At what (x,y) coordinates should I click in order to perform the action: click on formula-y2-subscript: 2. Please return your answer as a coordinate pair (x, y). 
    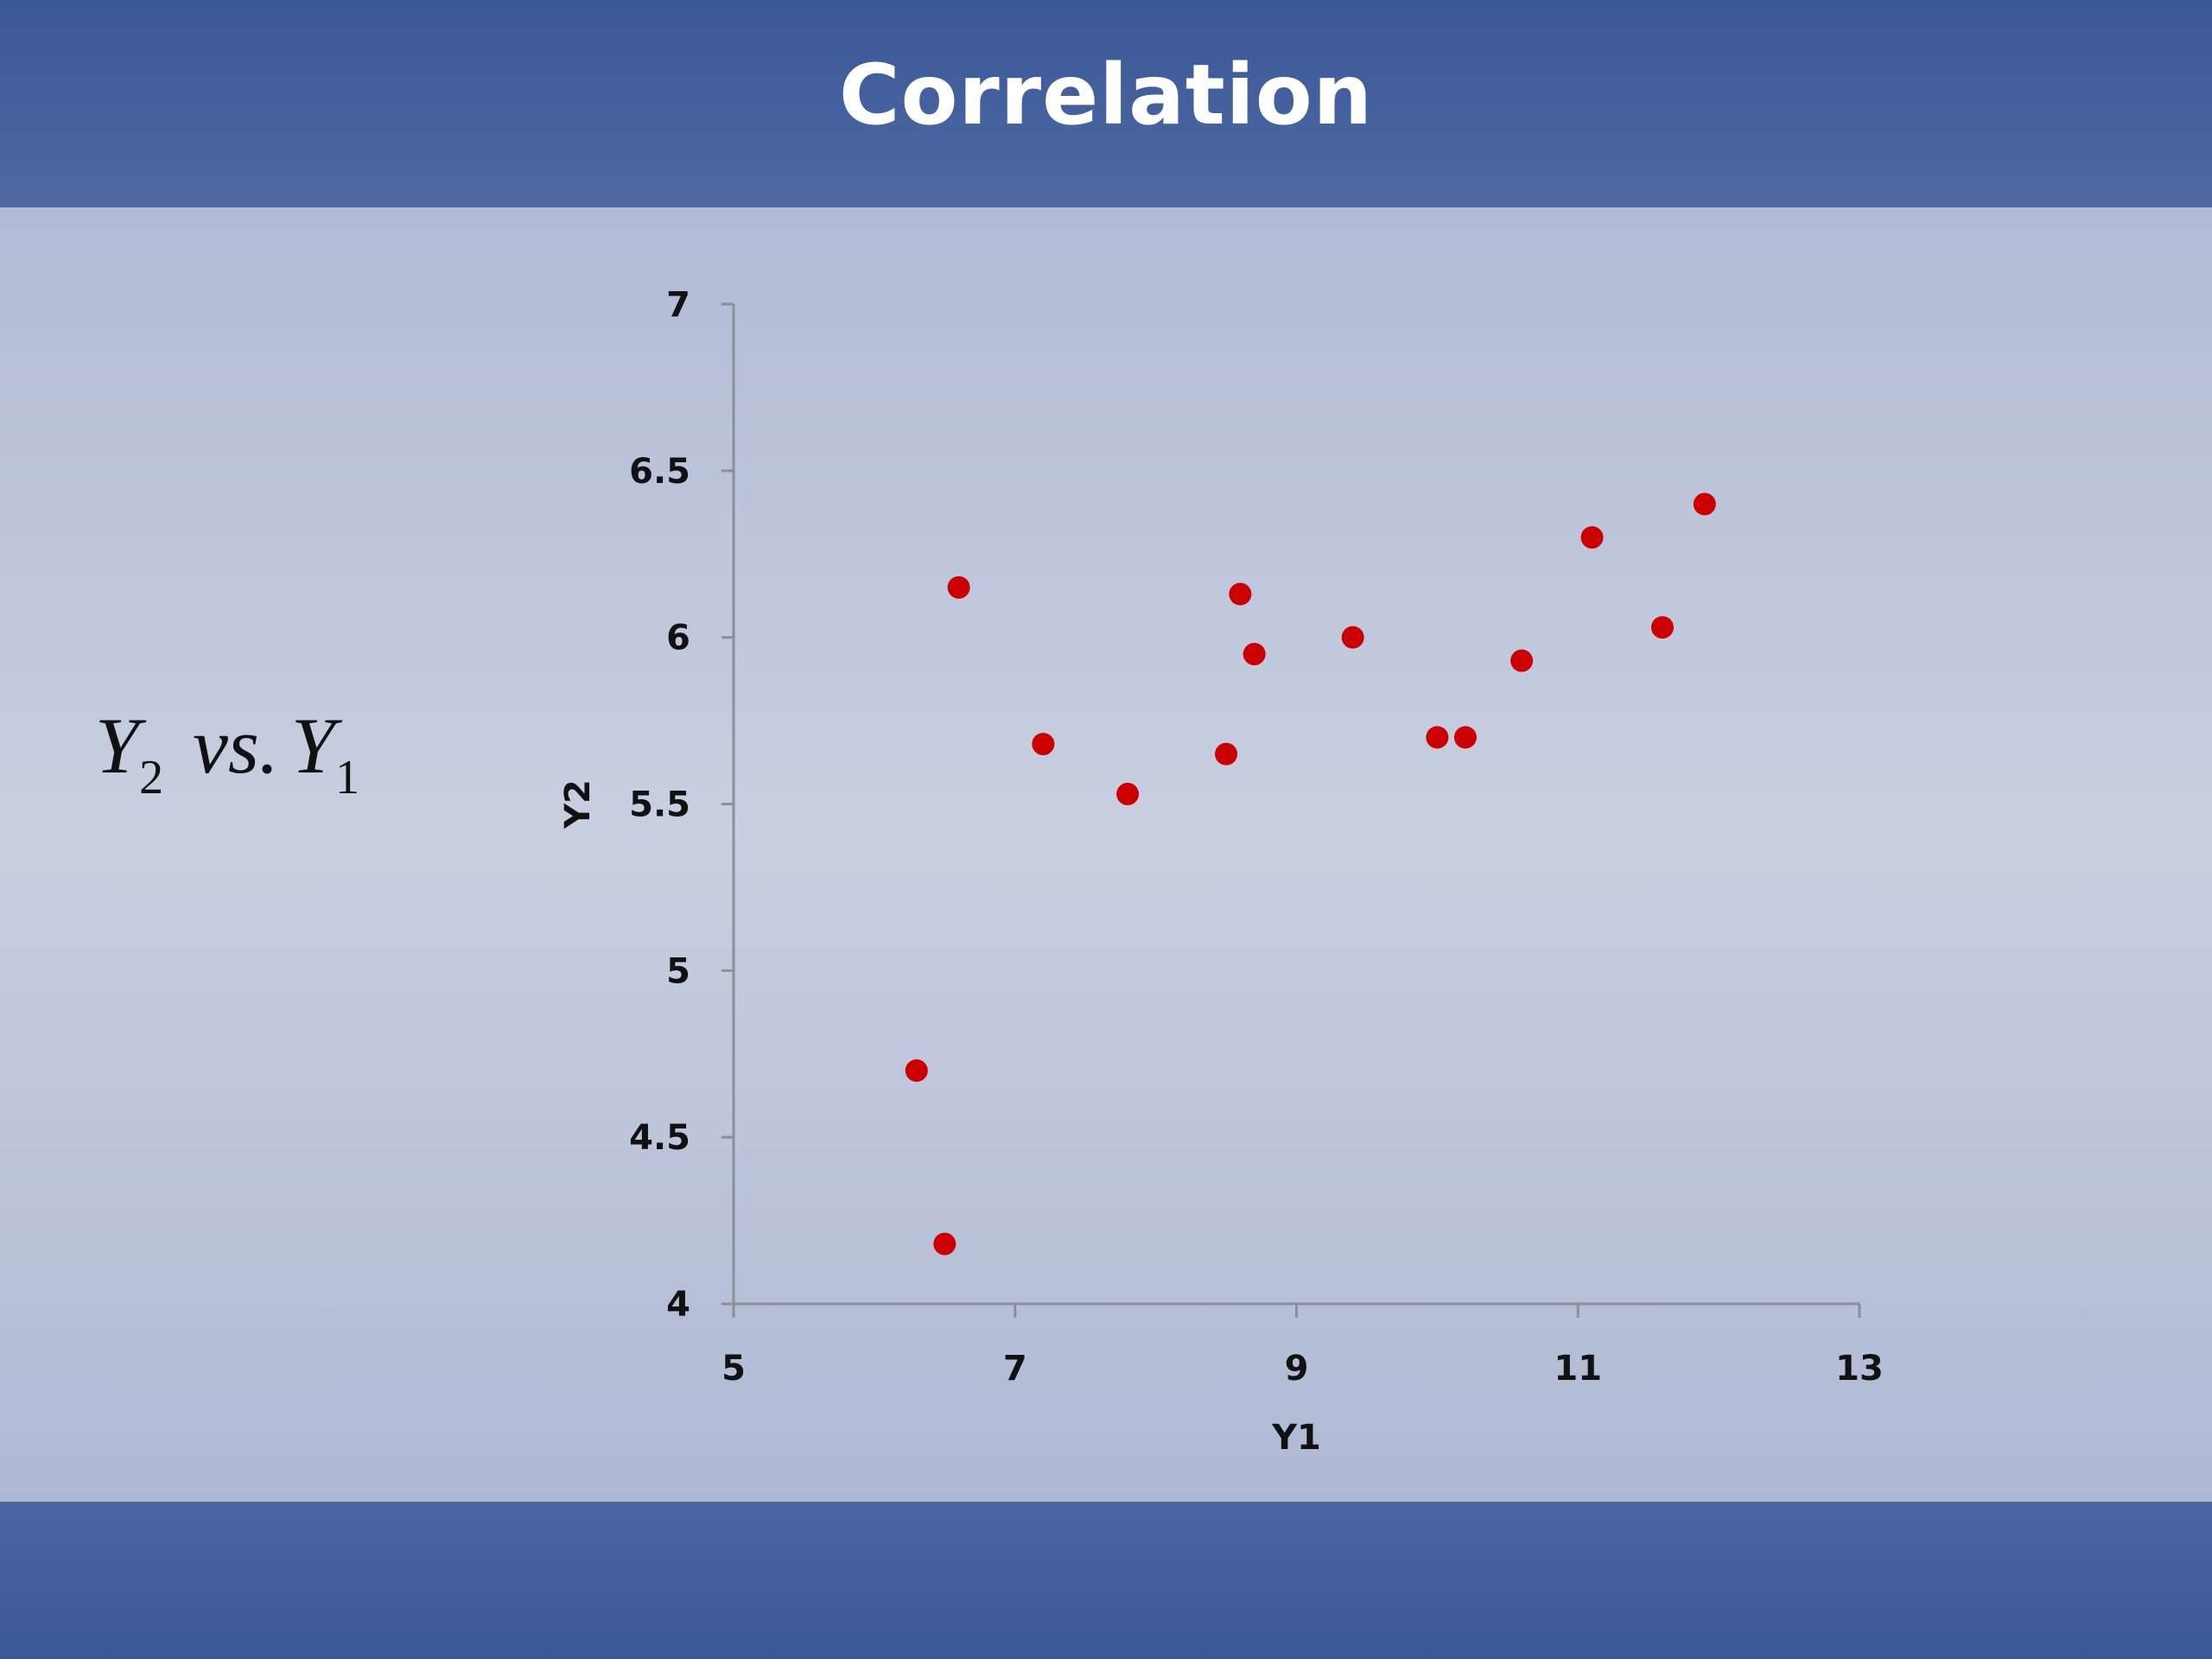
    Looking at the image, I should click on (151, 777).